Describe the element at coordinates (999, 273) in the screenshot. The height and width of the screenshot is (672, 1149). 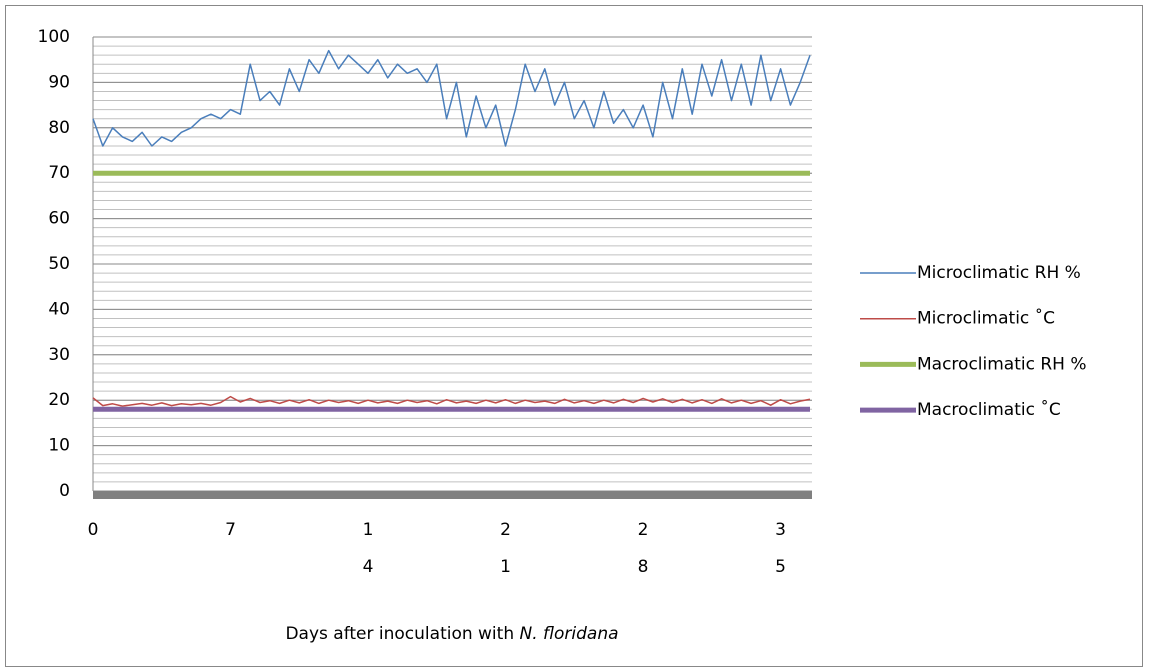
I see `legend-label: Microclimatic RH %` at that location.